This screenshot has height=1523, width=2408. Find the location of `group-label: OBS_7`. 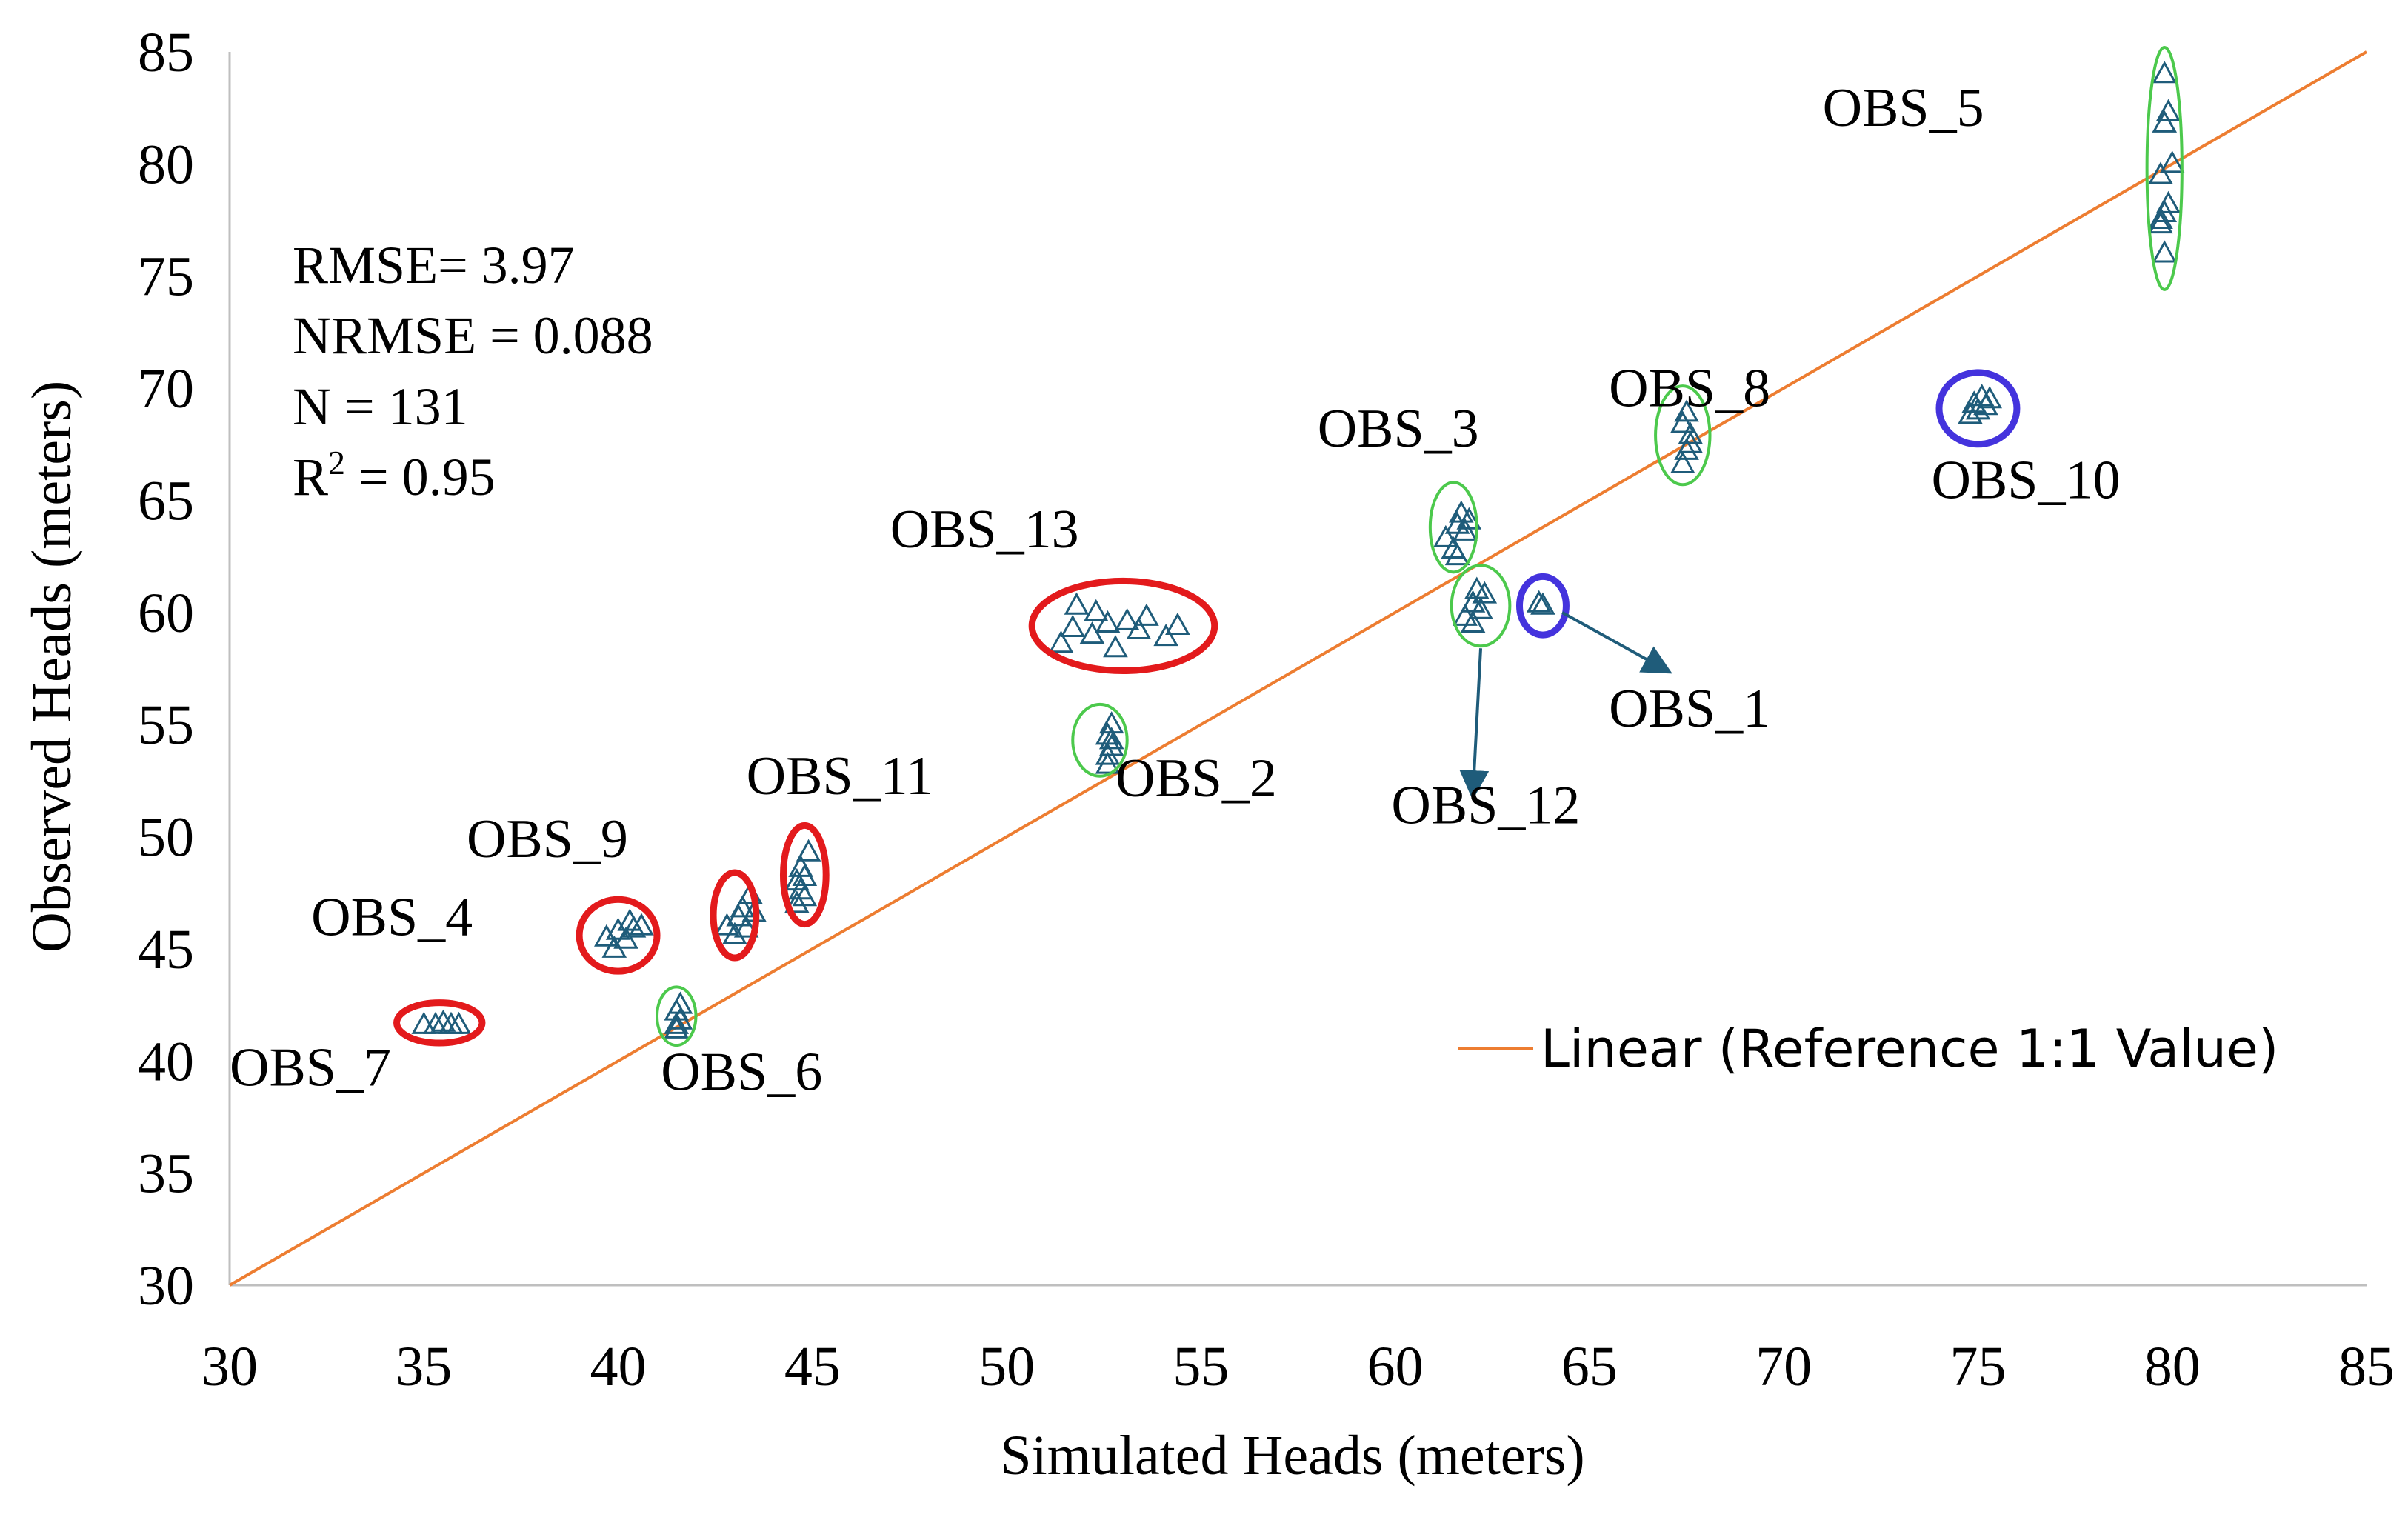

group-label: OBS_7 is located at coordinates (310, 1068).